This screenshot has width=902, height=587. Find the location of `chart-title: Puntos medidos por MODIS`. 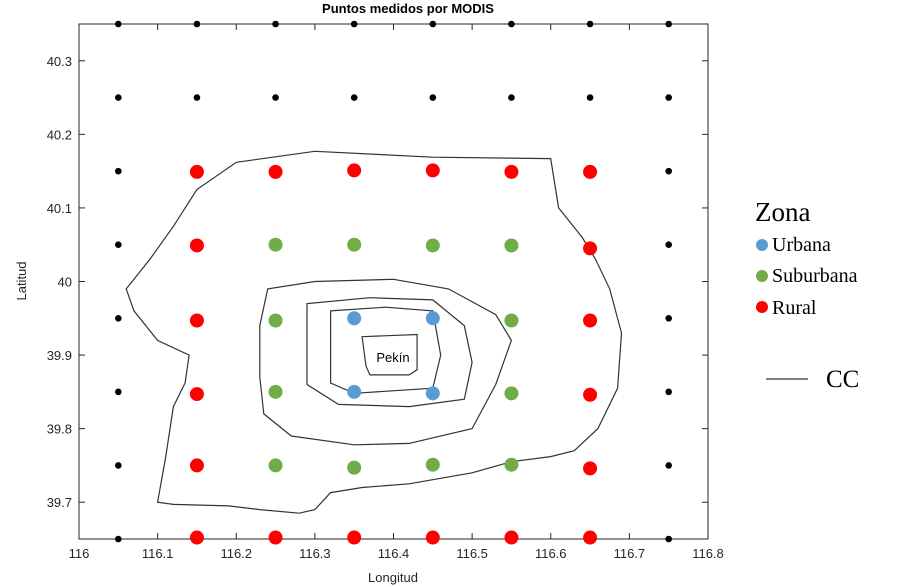

chart-title: Puntos medidos por MODIS is located at coordinates (408, 8).